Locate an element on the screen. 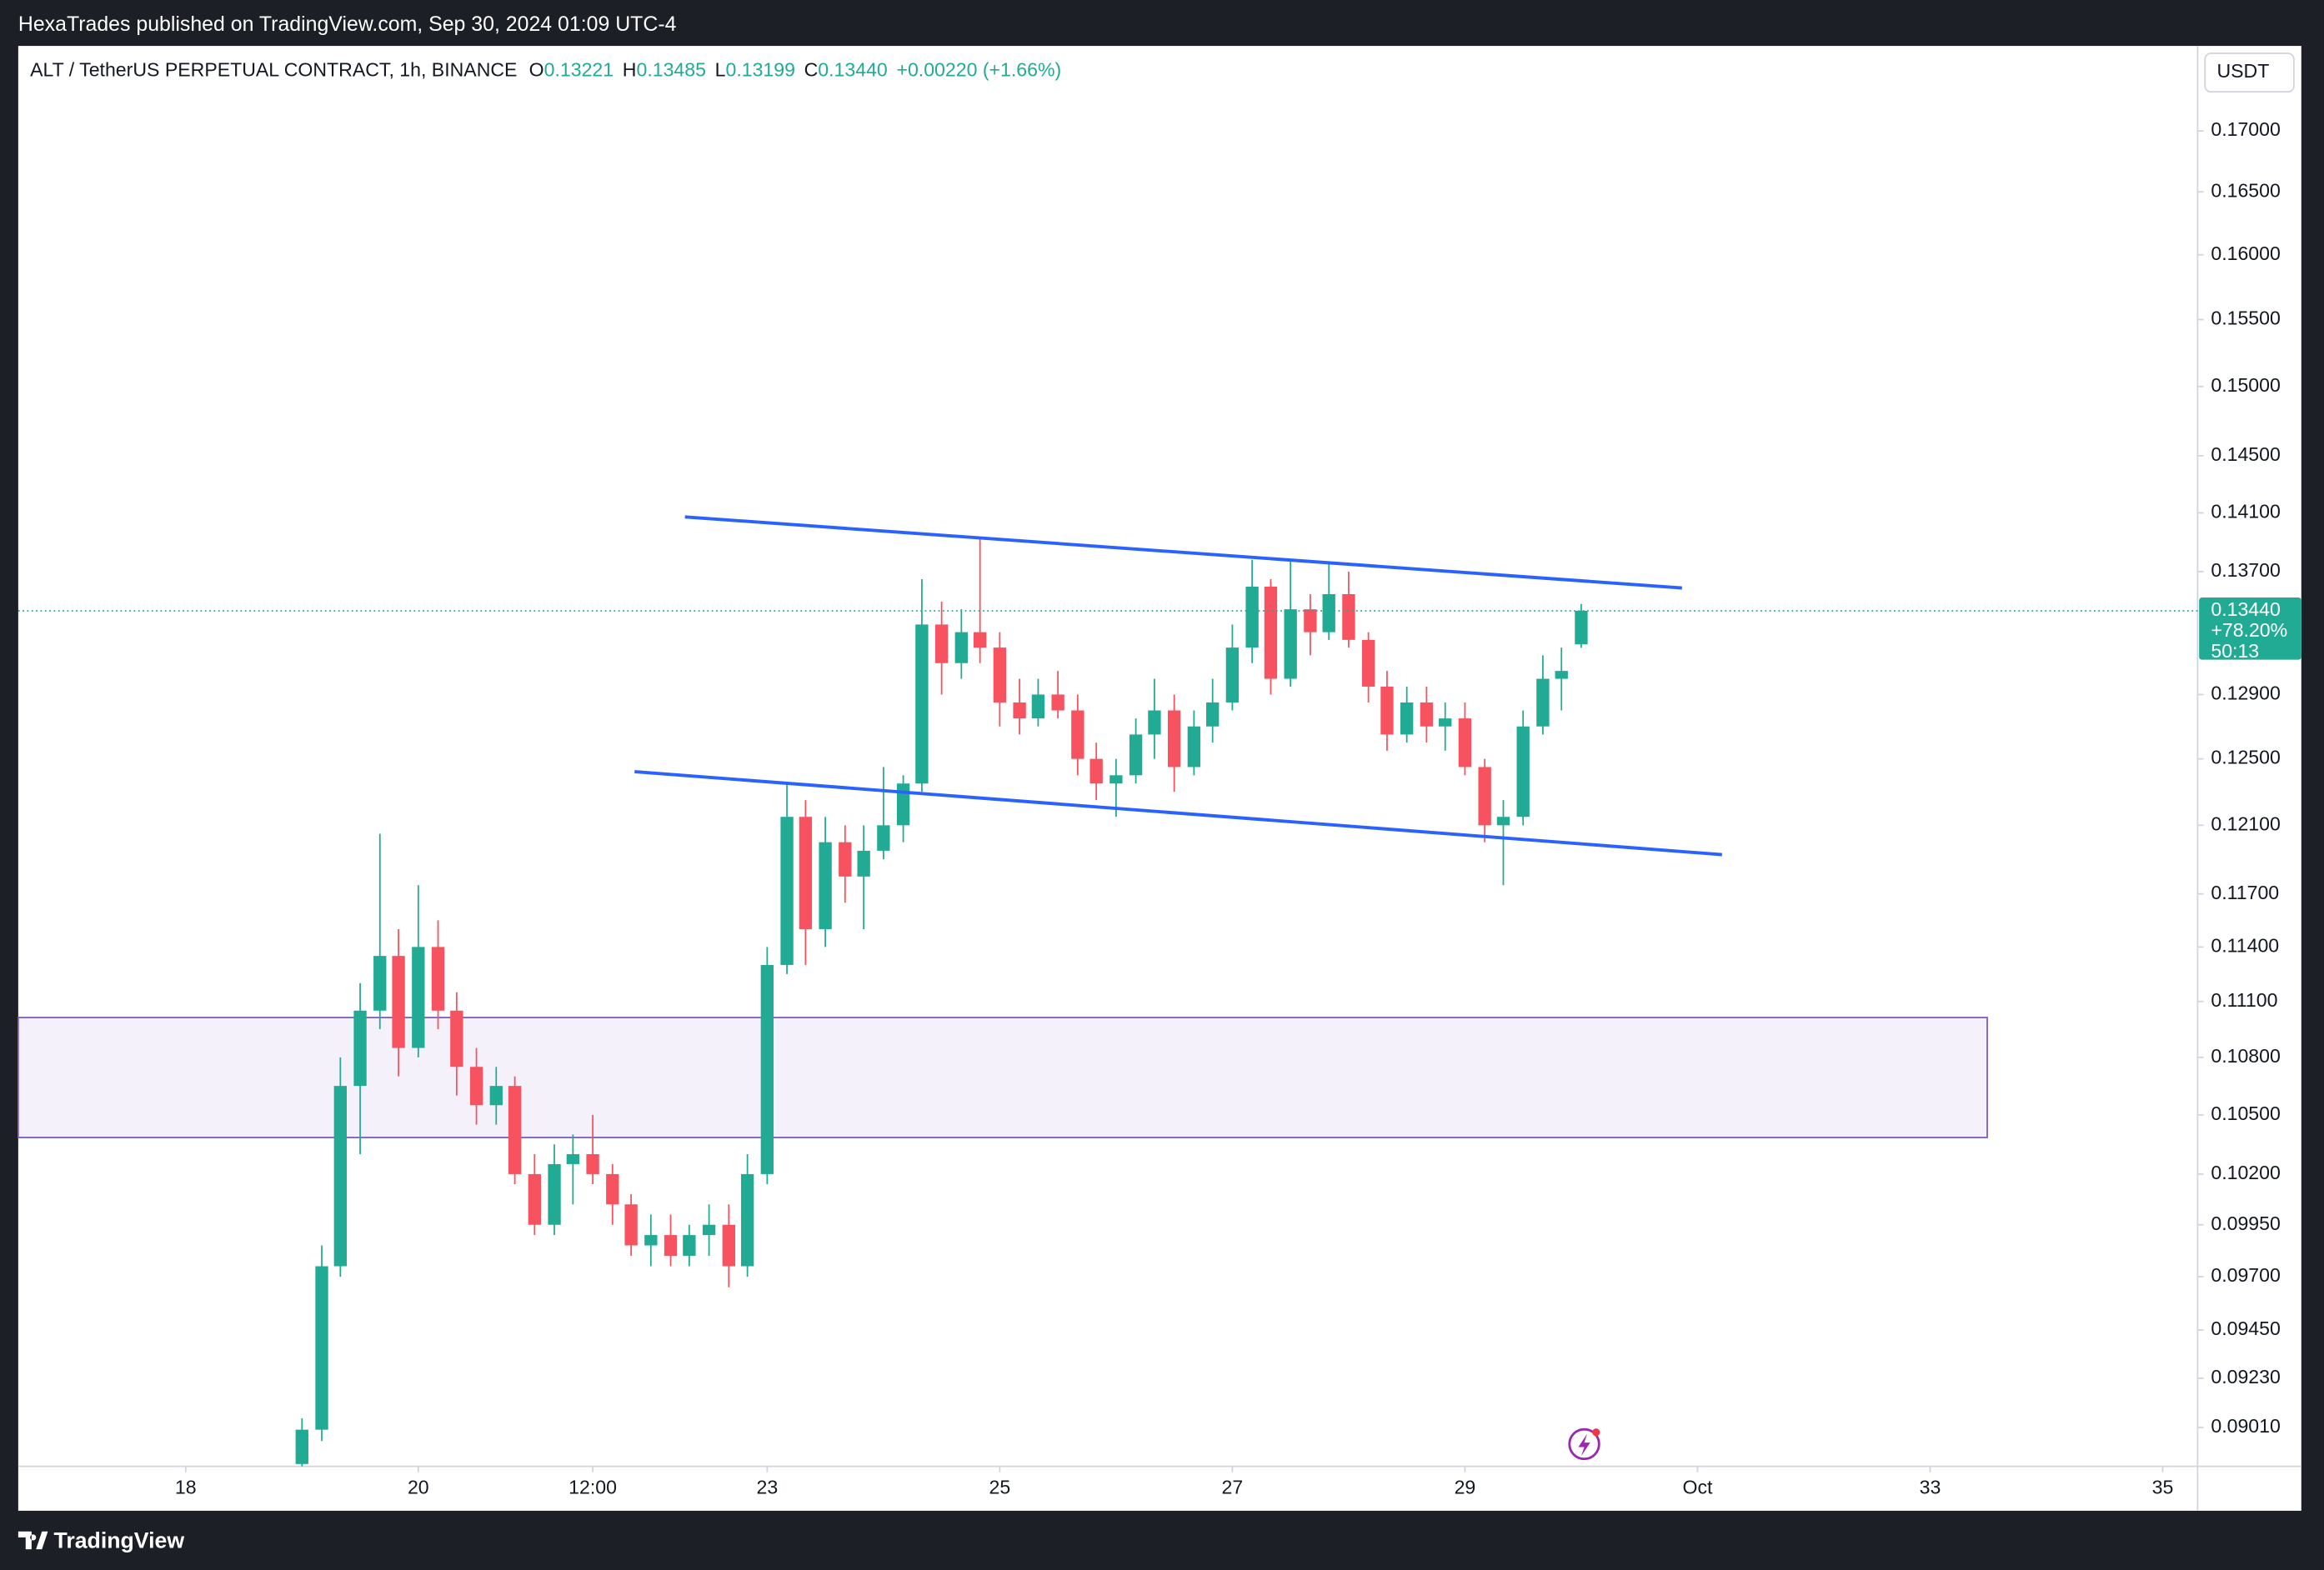 Image resolution: width=2324 pixels, height=1570 pixels. upper-trendline is located at coordinates (1183, 552).